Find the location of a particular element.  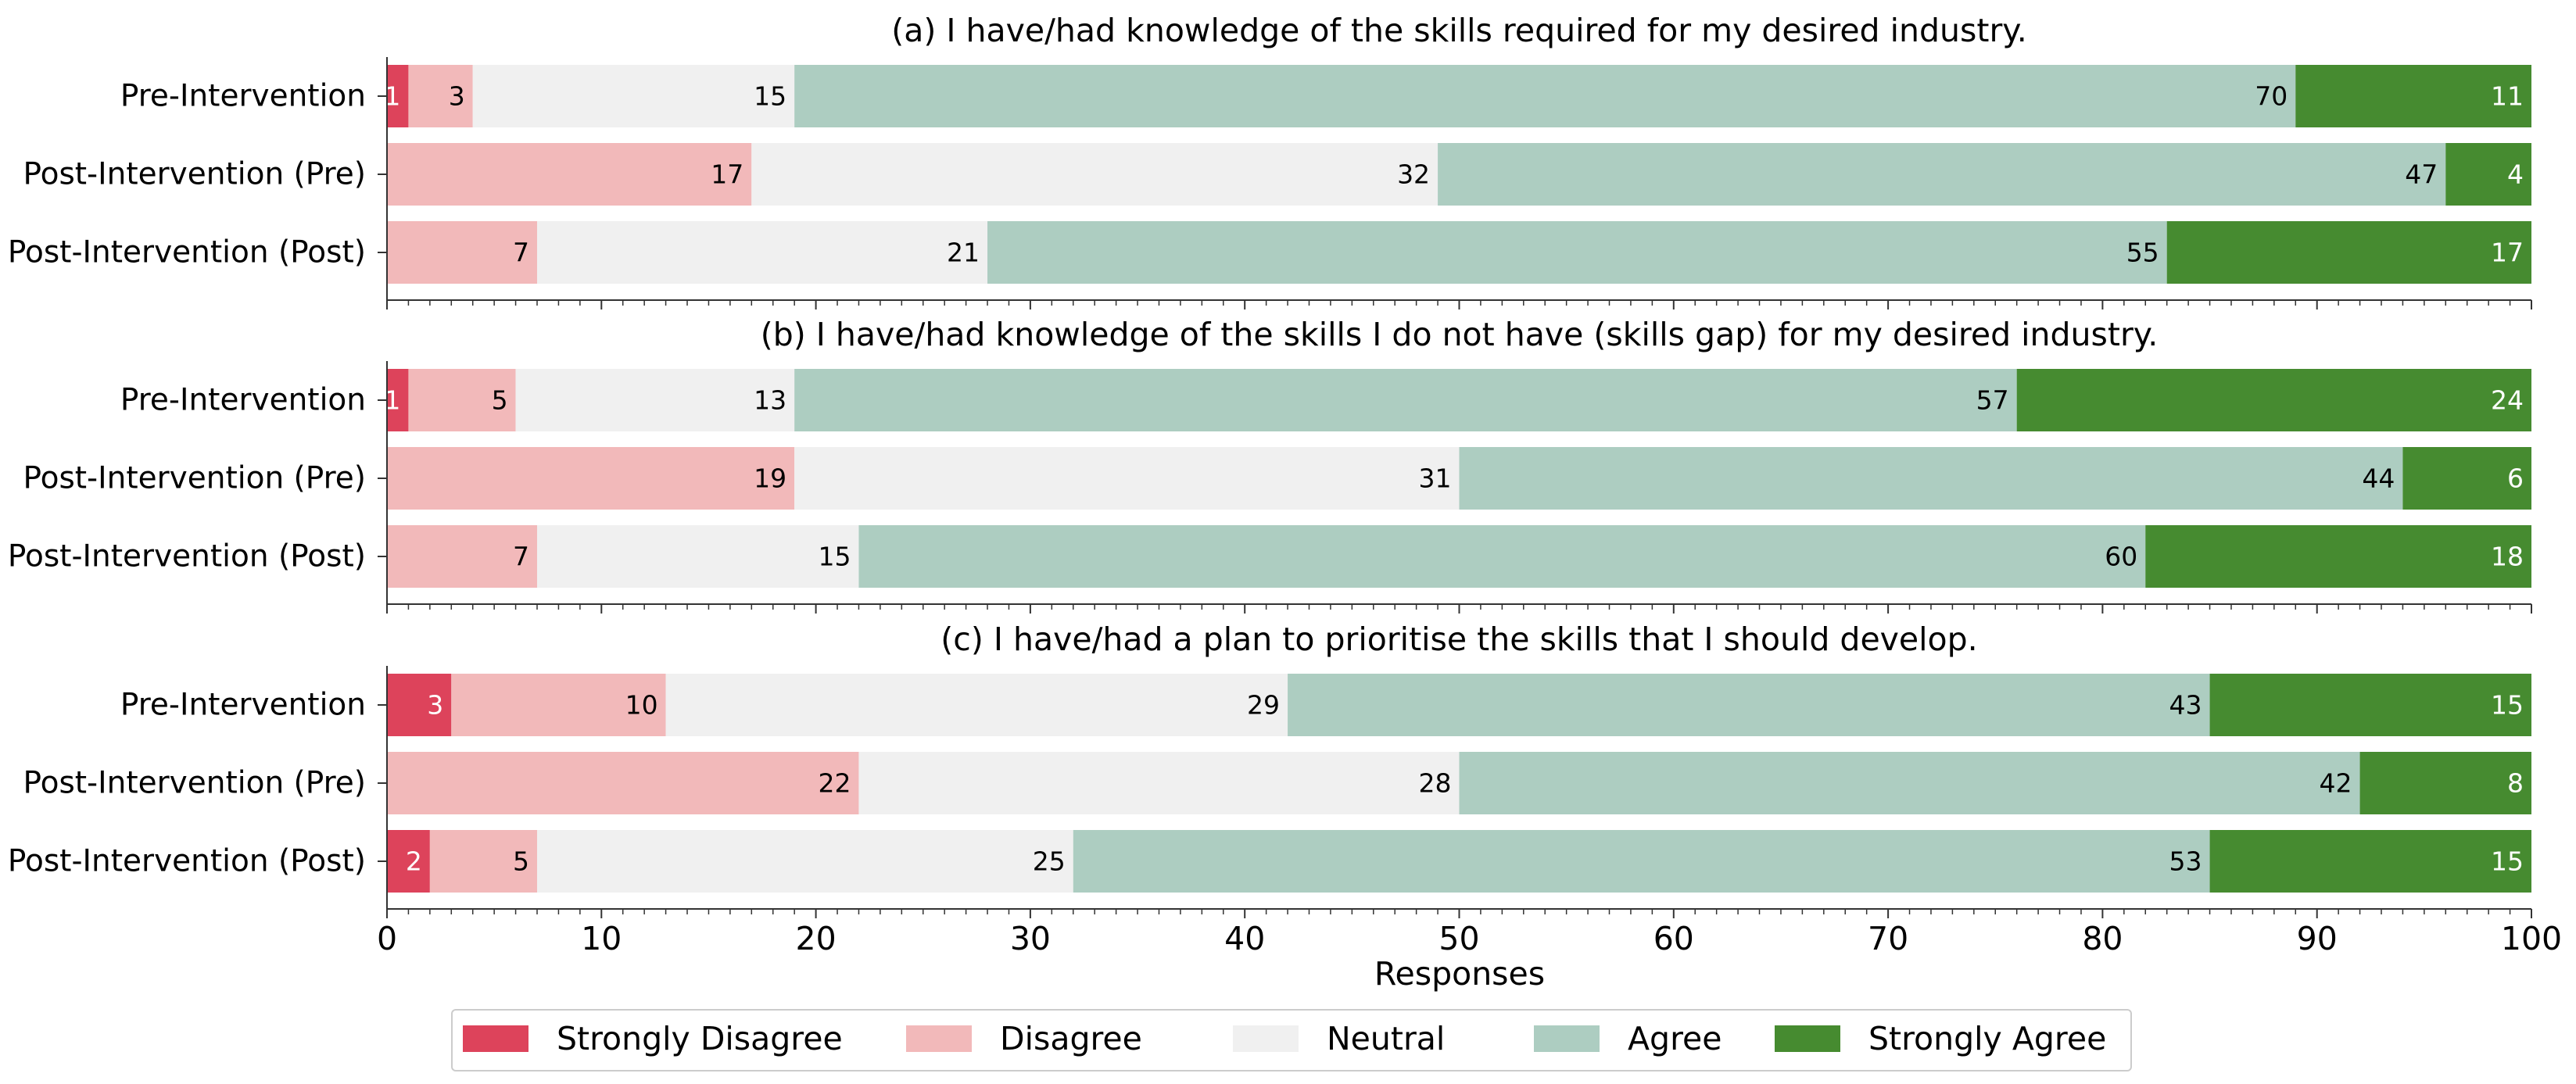

legend-label: Strongly Disagree is located at coordinates (700, 1038).